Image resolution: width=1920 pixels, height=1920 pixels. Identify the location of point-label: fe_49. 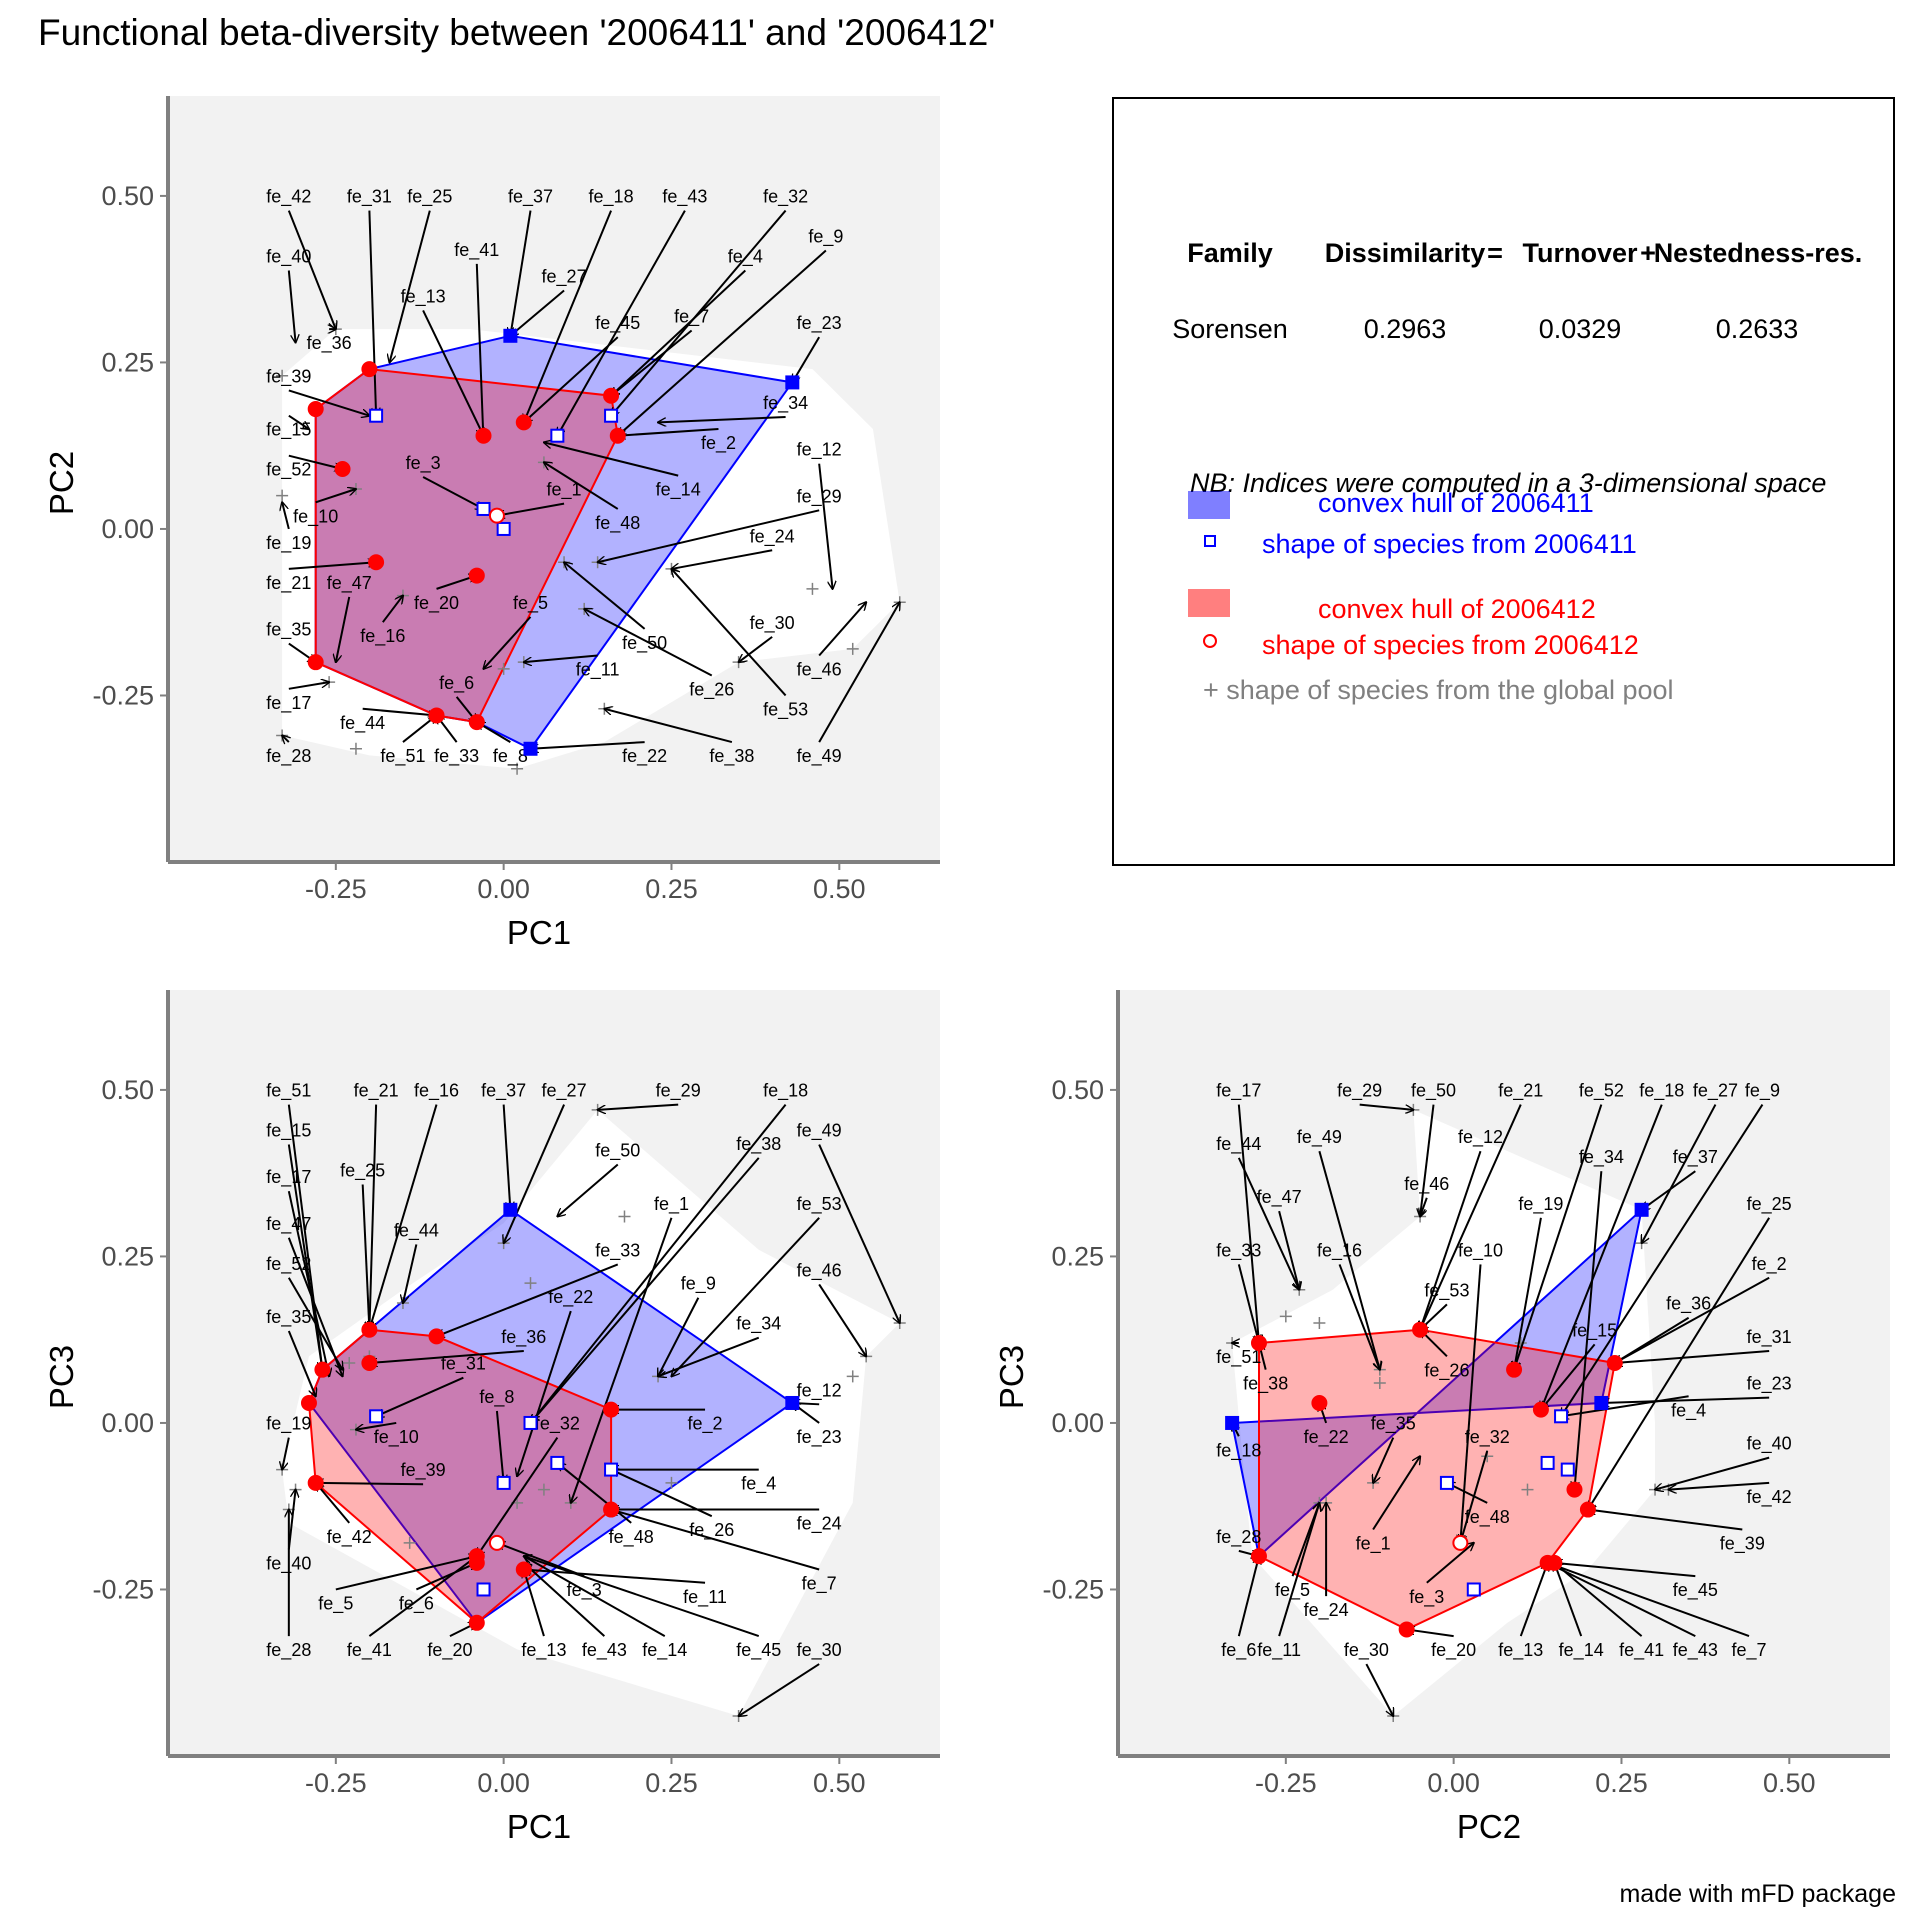
(819, 756).